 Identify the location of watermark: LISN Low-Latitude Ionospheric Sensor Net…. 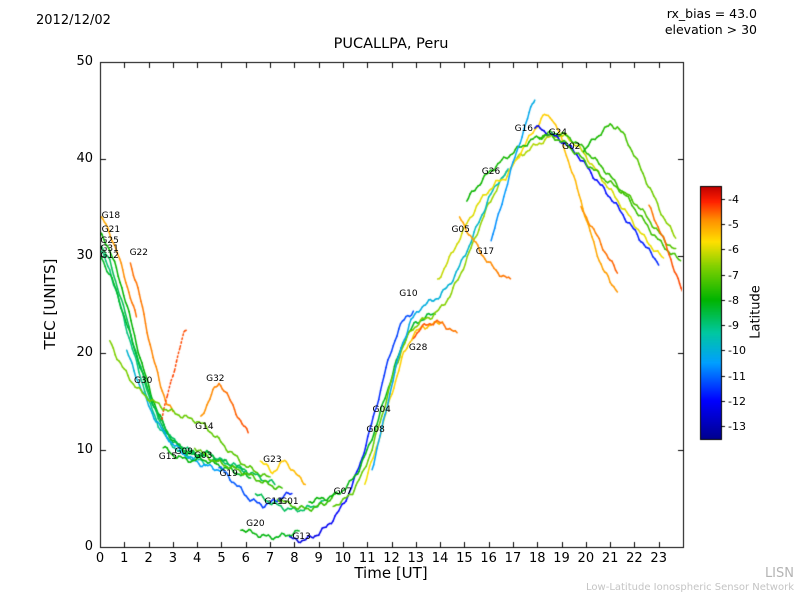
(690, 581).